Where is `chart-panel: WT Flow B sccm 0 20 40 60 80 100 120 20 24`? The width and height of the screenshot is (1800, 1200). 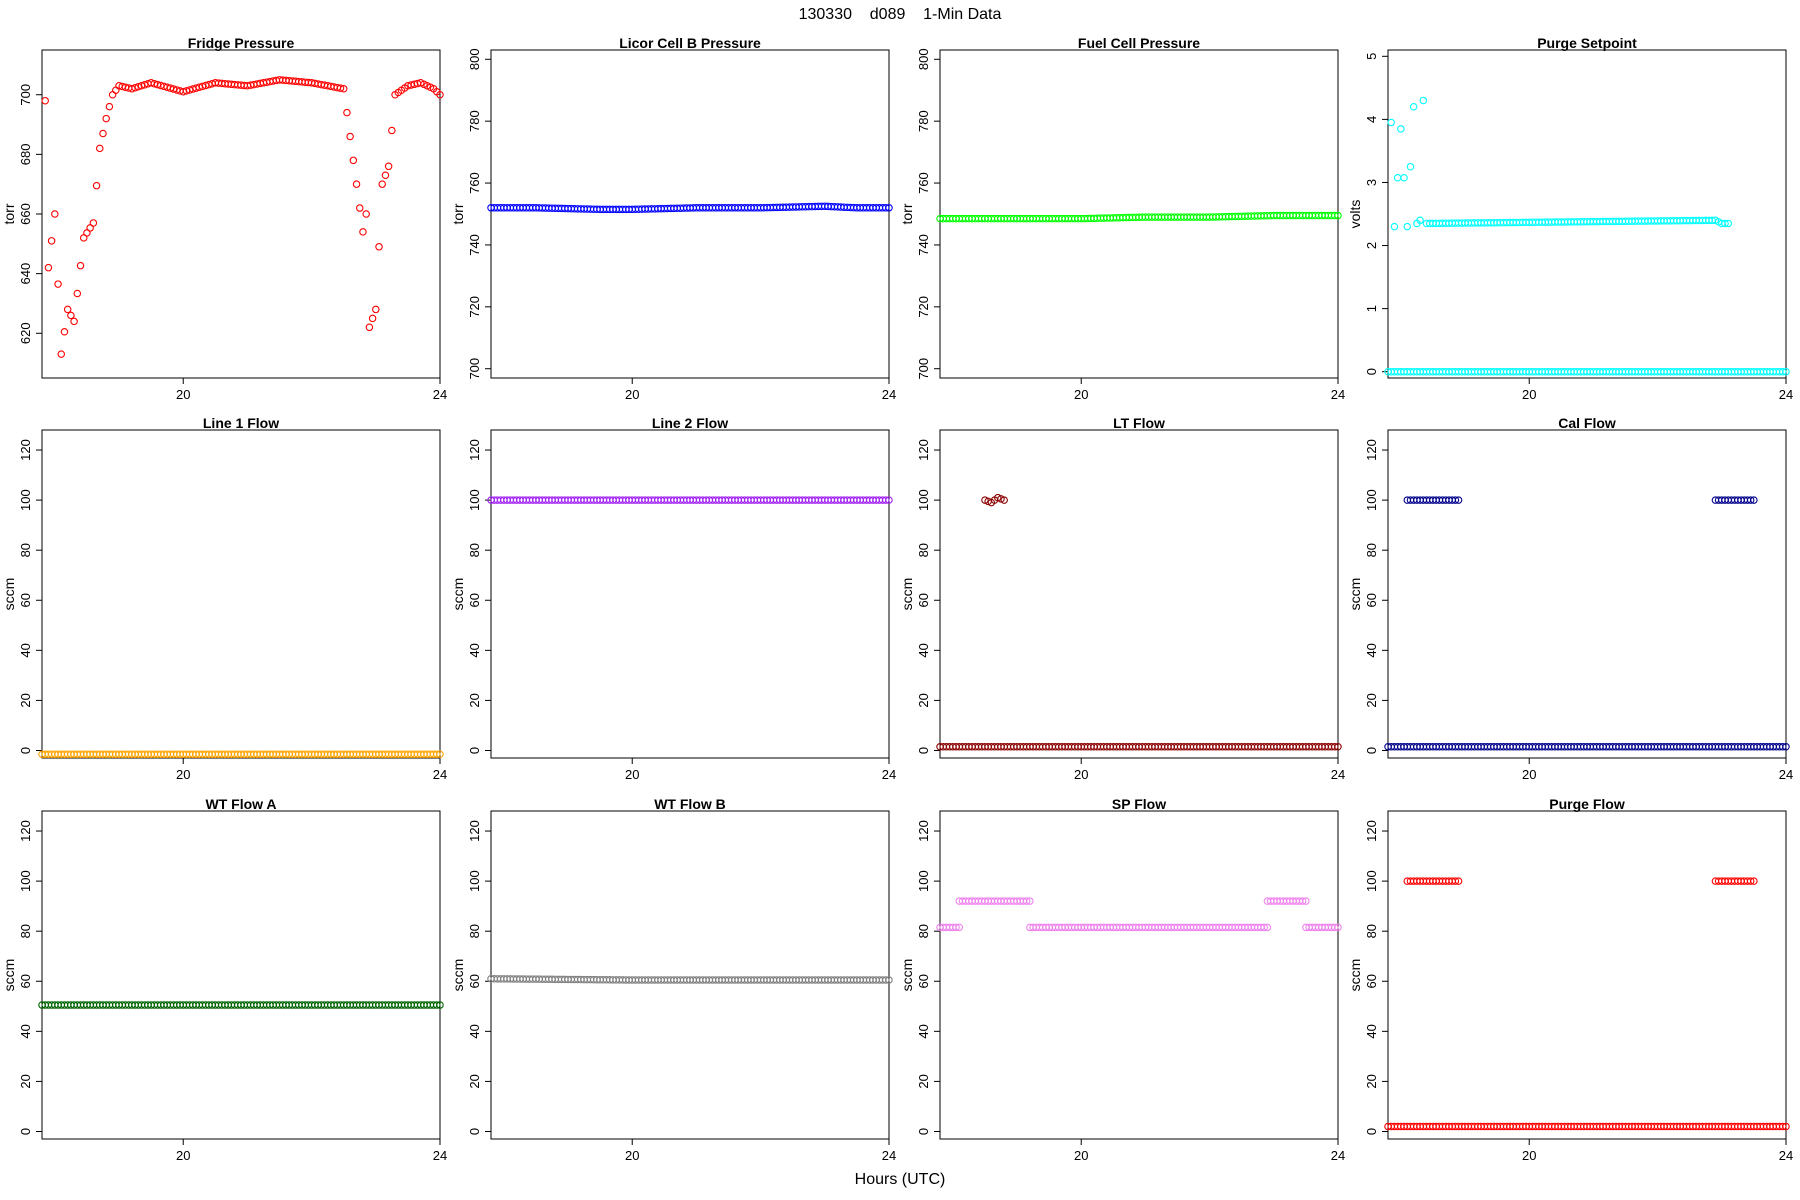 chart-panel: WT Flow B sccm 0 20 40 60 80 100 120 20 24 is located at coordinates (673, 979).